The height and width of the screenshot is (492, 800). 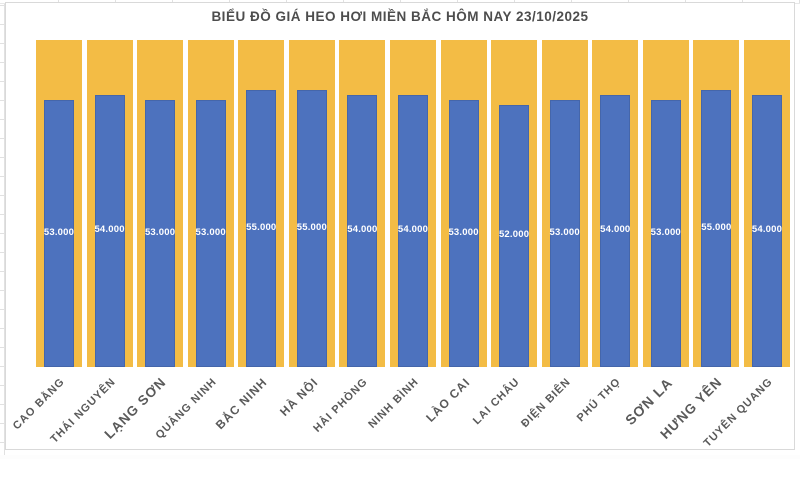 I want to click on value-label: 52.000, so click(x=514, y=234).